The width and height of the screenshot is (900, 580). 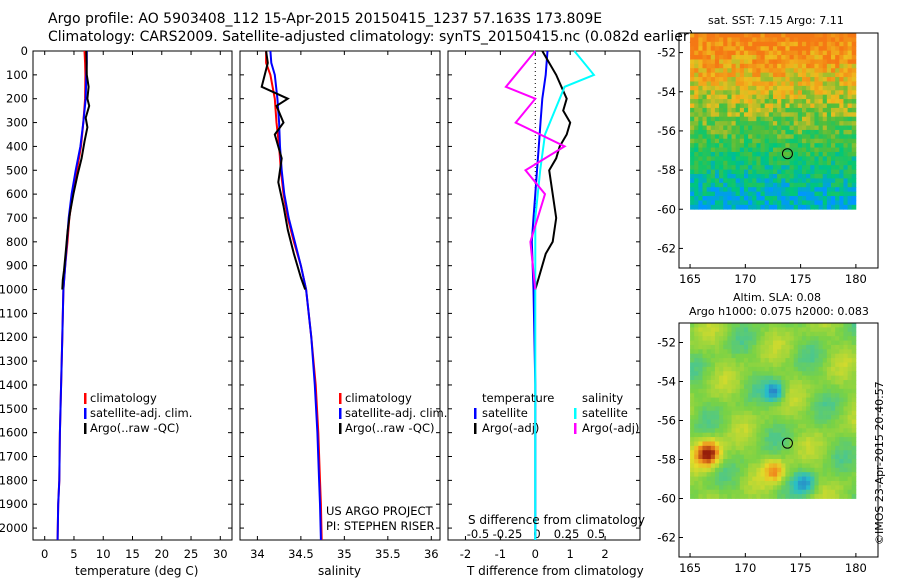 I want to click on difference-xtick-label: 0, so click(x=535, y=554).